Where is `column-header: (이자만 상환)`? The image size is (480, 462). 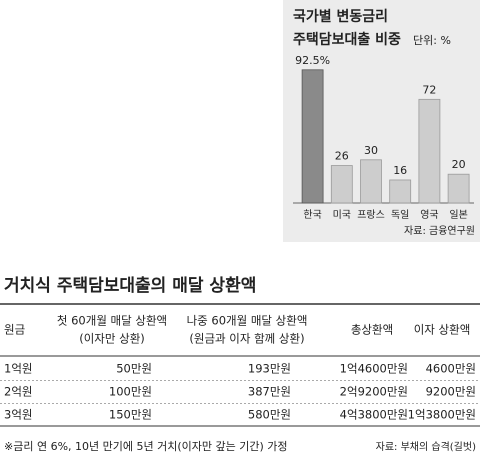 column-header: (이자만 상환) is located at coordinates (112, 339).